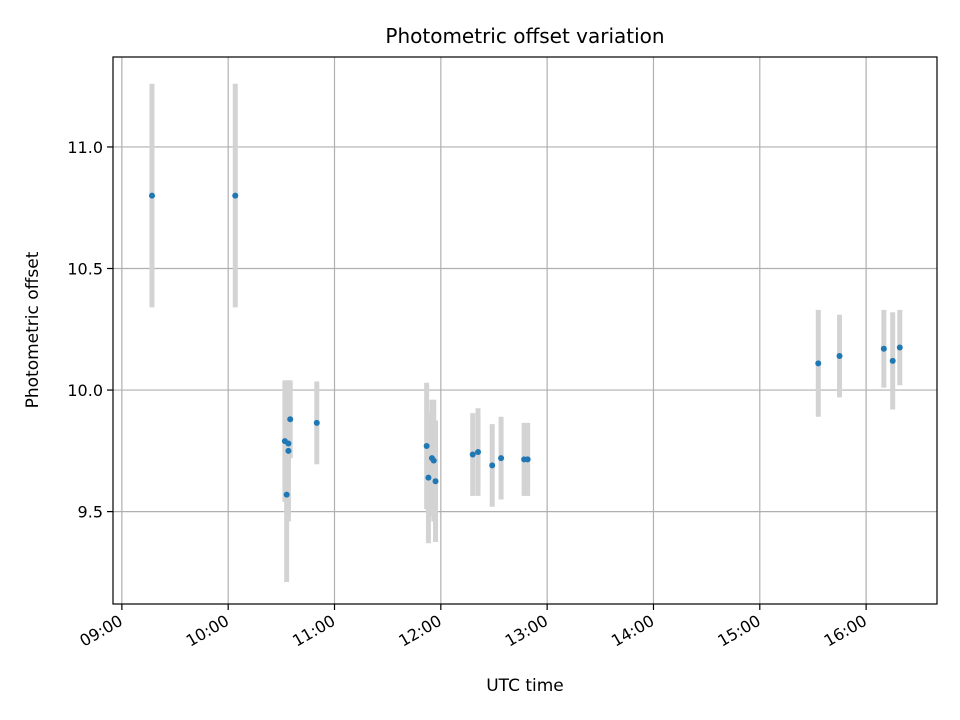 The width and height of the screenshot is (960, 720). What do you see at coordinates (85, 269) in the screenshot?
I see `y-tick-label: 10.5` at bounding box center [85, 269].